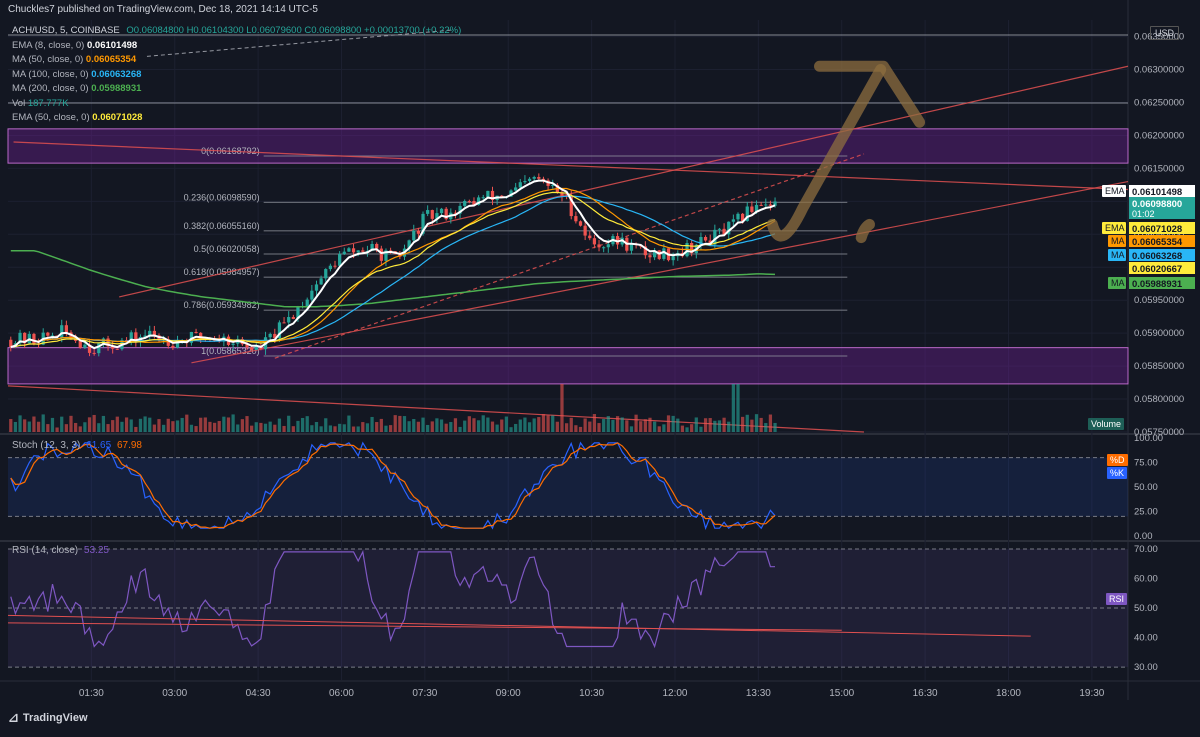 Image resolution: width=1200 pixels, height=737 pixels. What do you see at coordinates (66, 30) in the screenshot?
I see `symbol-name: ACH/USD, 5, COINBASE` at bounding box center [66, 30].